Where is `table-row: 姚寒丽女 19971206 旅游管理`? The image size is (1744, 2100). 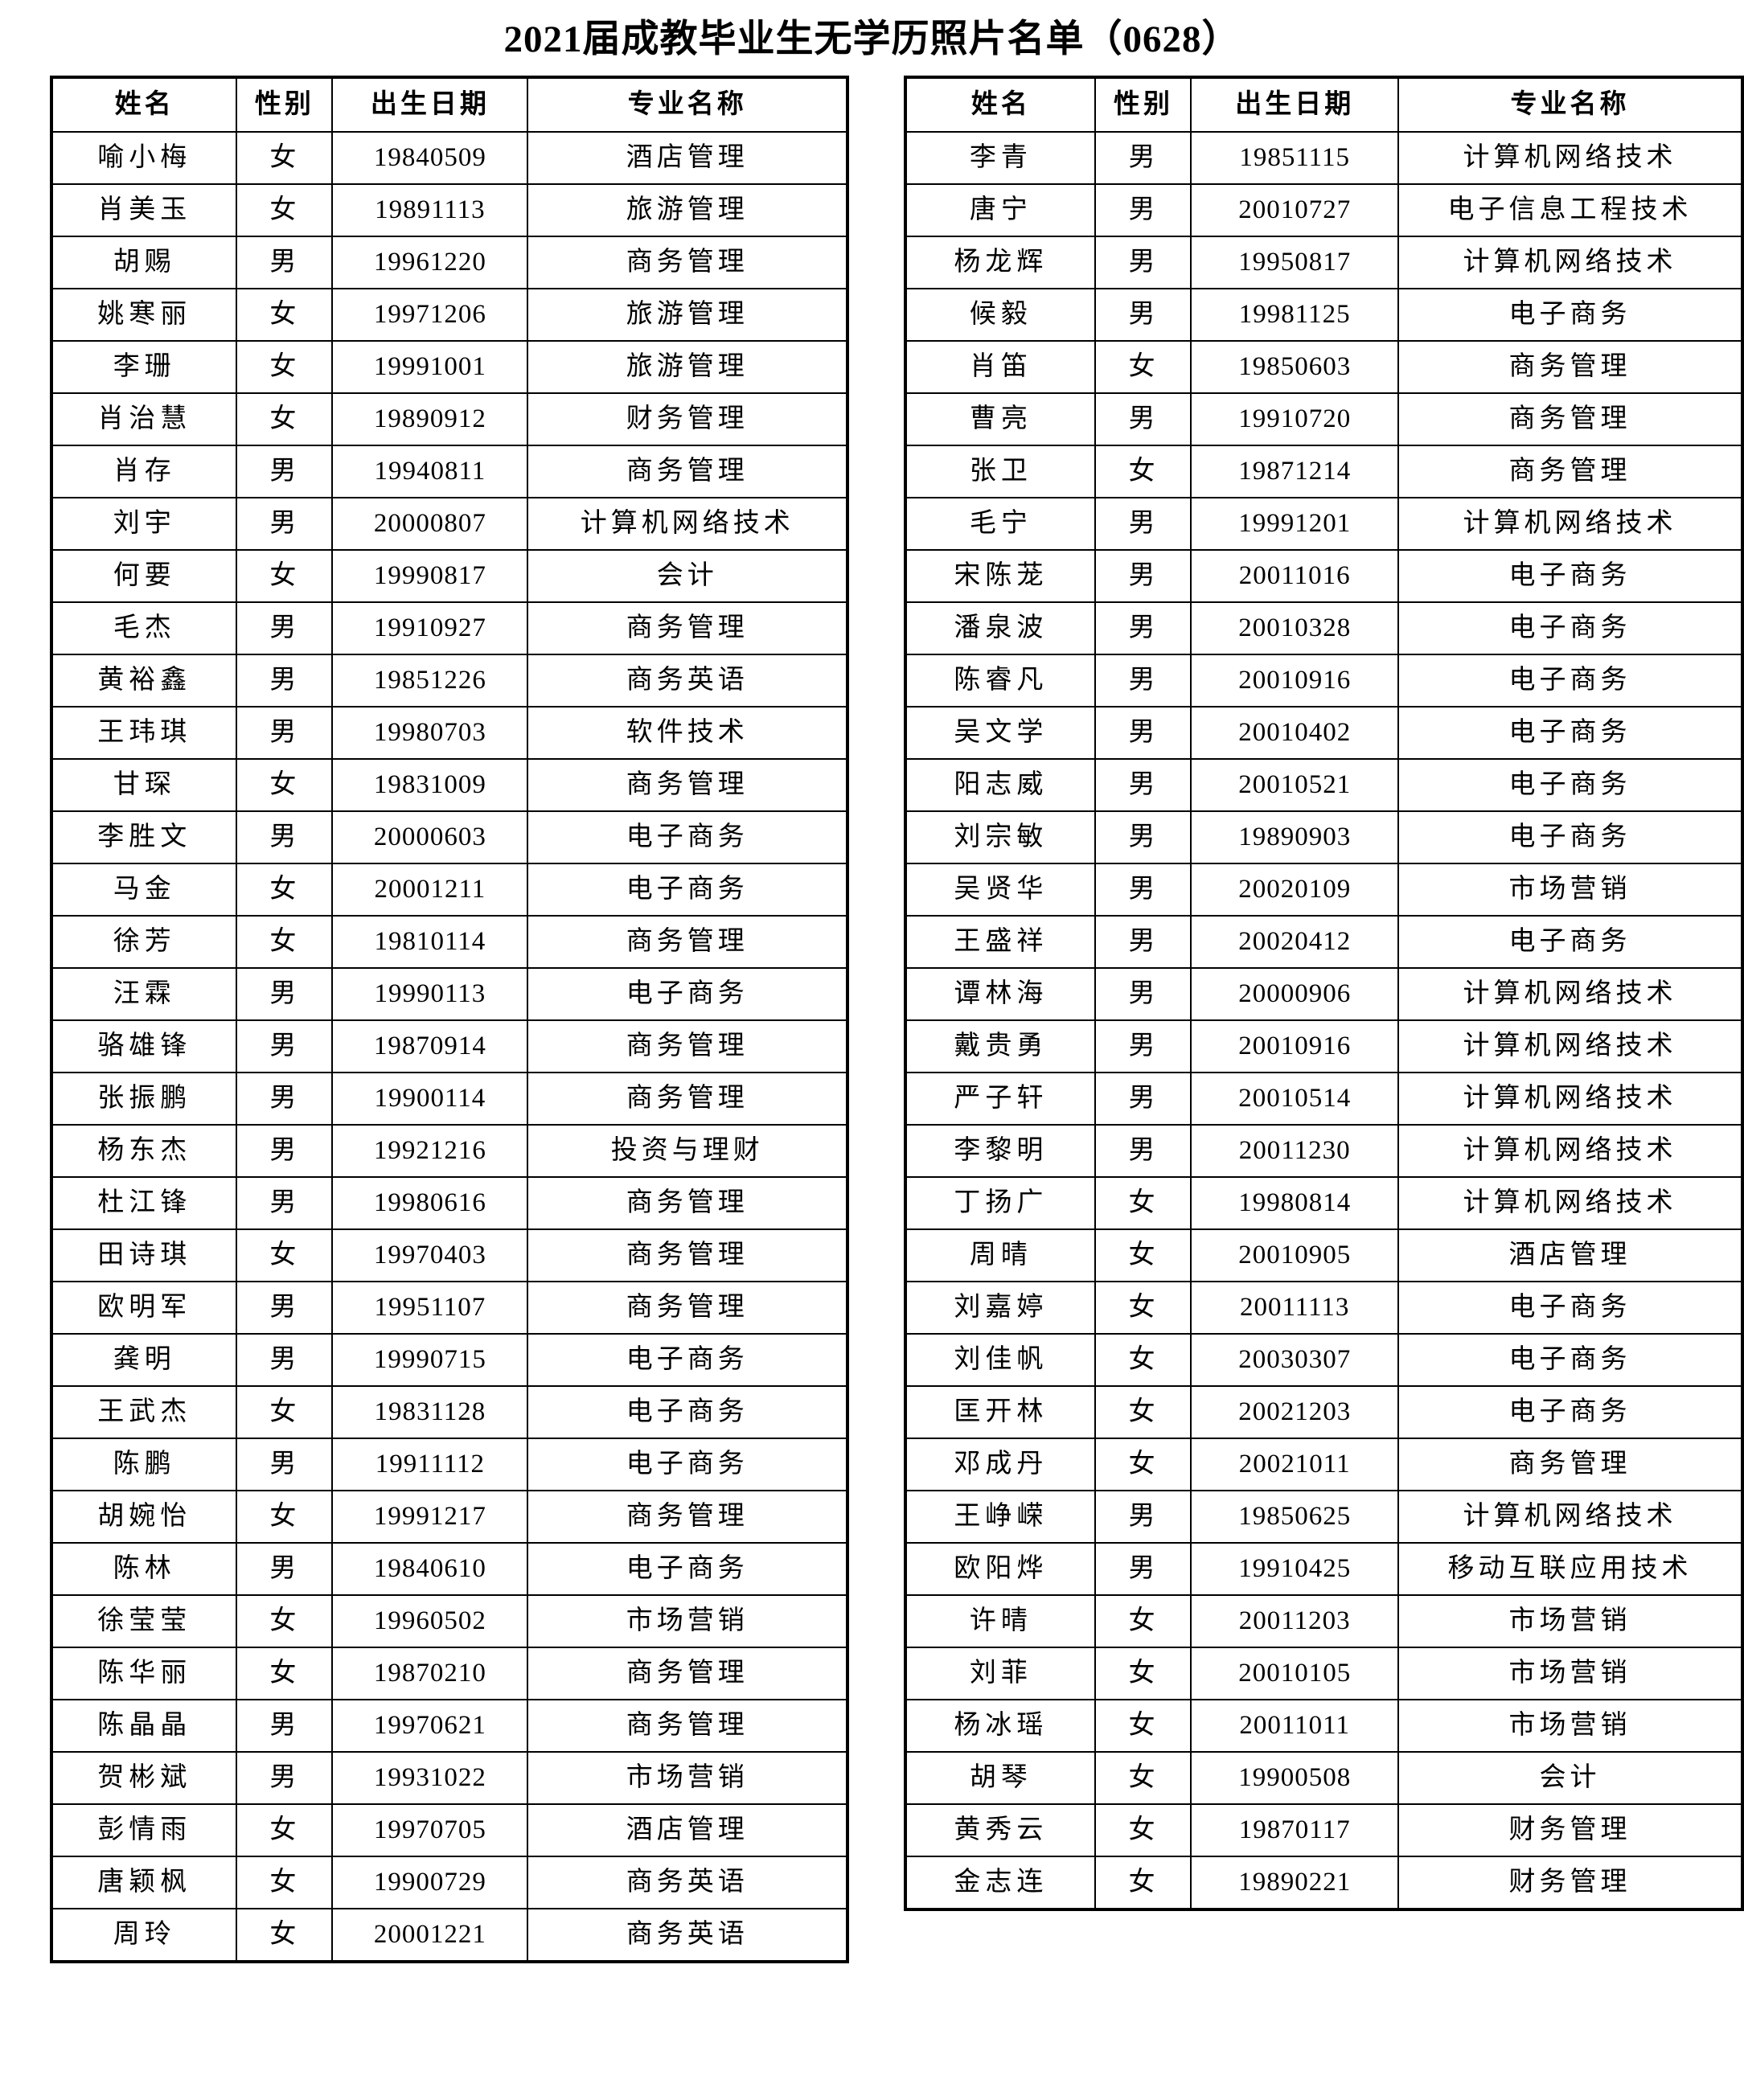
table-row: 姚寒丽女 19971206 旅游管理 is located at coordinates (449, 315).